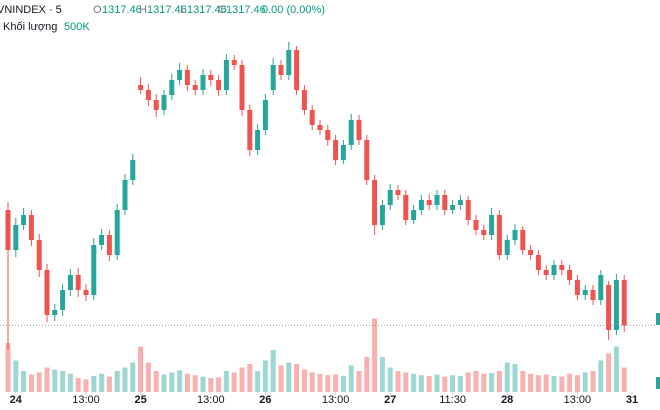 This screenshot has height=410, width=660. Describe the element at coordinates (30, 27) in the screenshot. I see `volume-title: Khối lượng` at that location.